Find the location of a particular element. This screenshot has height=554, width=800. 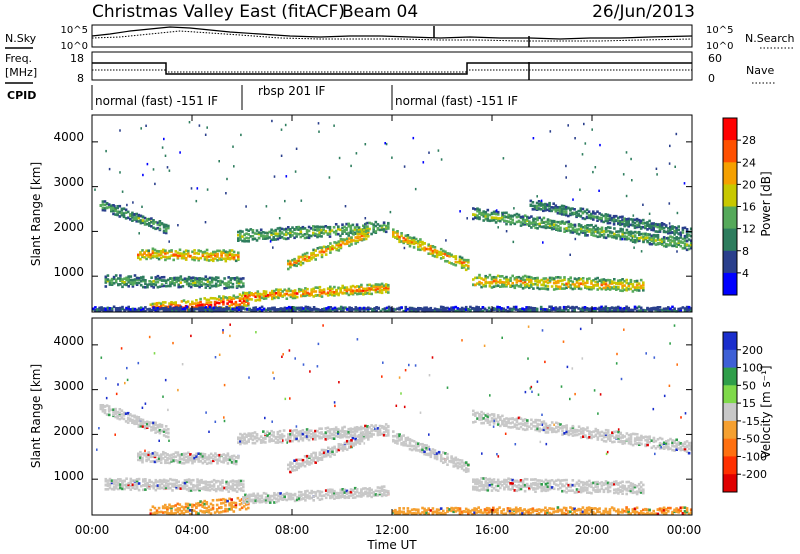

power-range-ticks: 1000 2000 3000 4000 is located at coordinates (68, 204).